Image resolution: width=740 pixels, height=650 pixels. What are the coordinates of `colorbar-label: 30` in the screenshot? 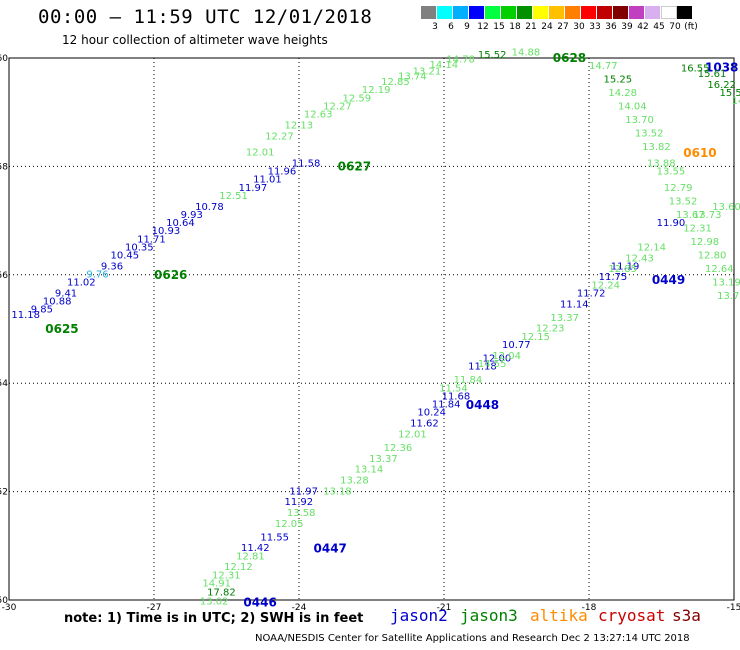 It's located at (579, 27).